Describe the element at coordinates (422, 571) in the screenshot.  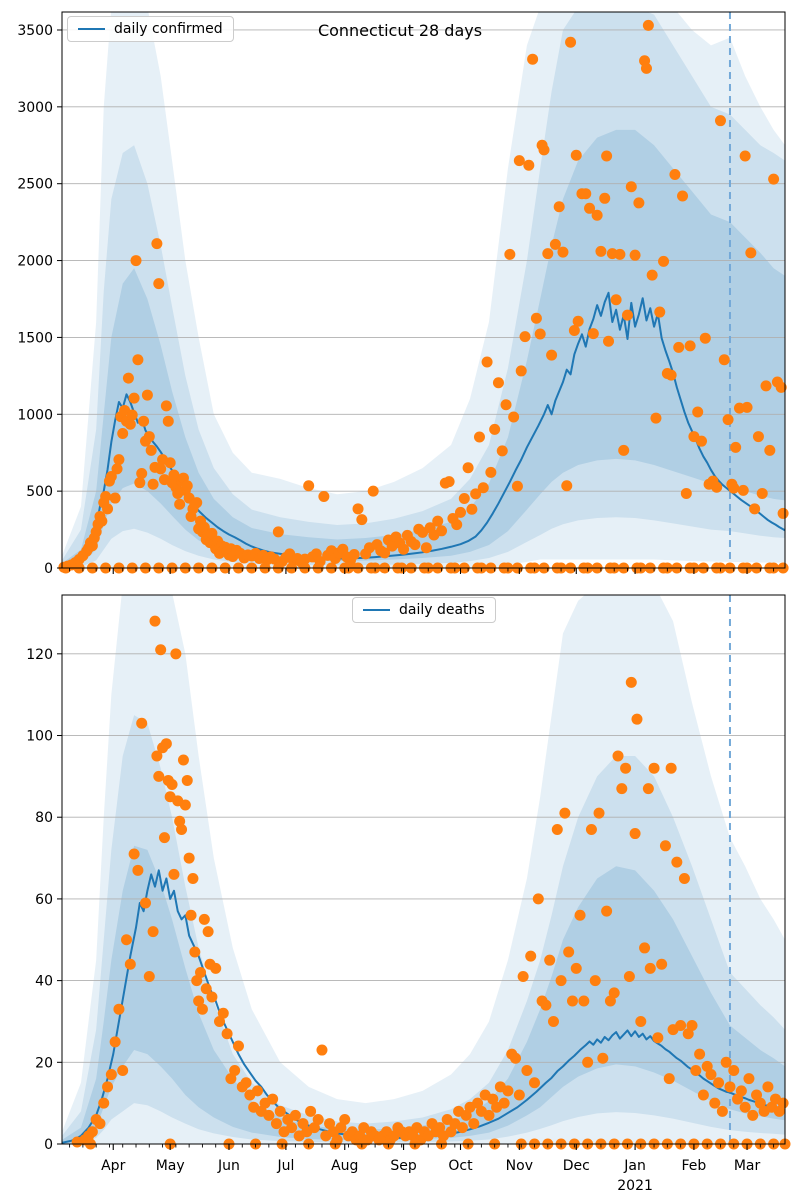
I see `x-axis` at that location.